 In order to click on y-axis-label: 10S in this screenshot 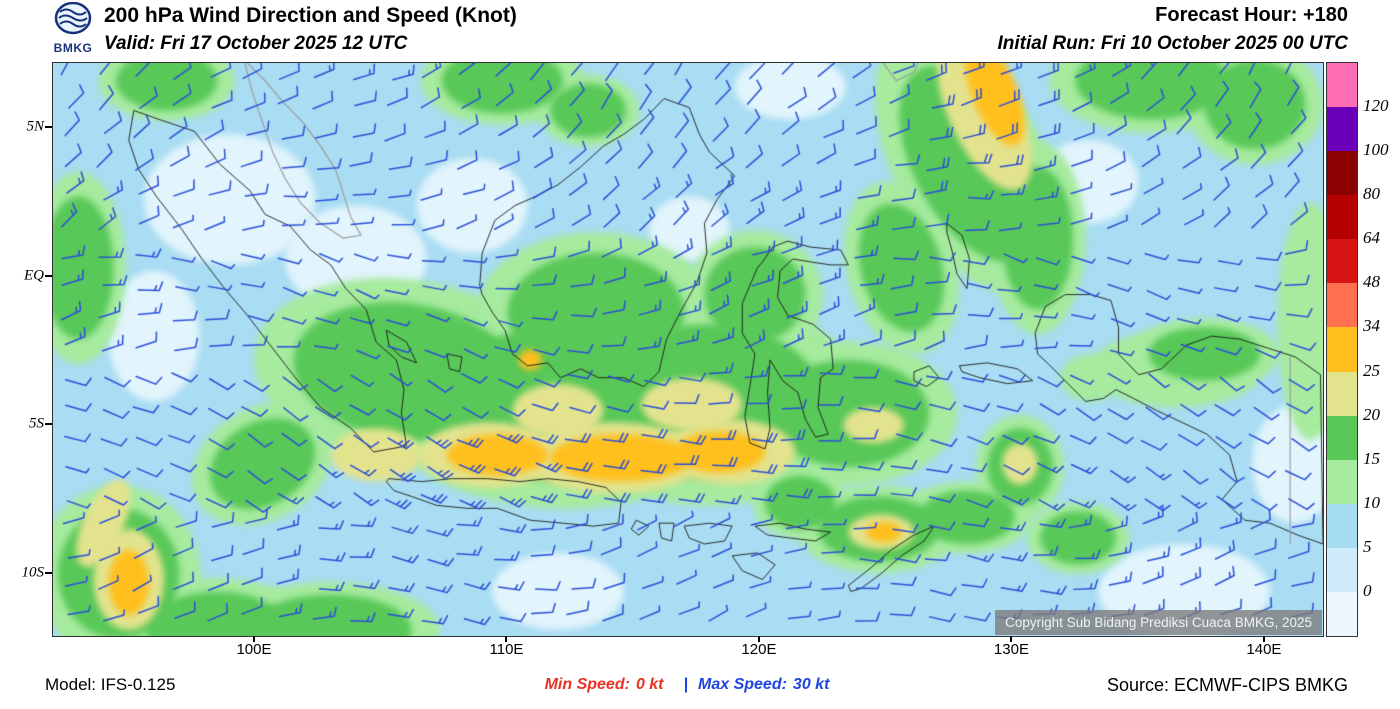, I will do `click(33, 572)`.